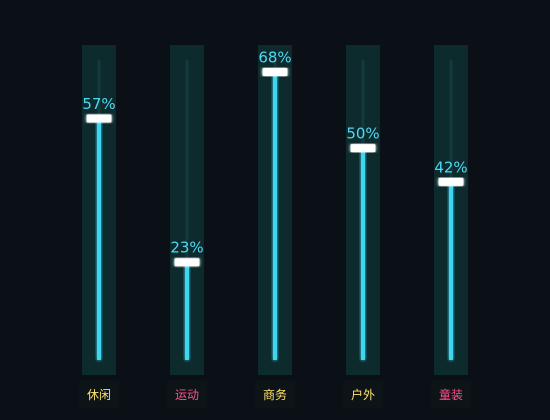 The height and width of the screenshot is (420, 550). Describe the element at coordinates (450, 167) in the screenshot. I see `data-label: 42%` at that location.